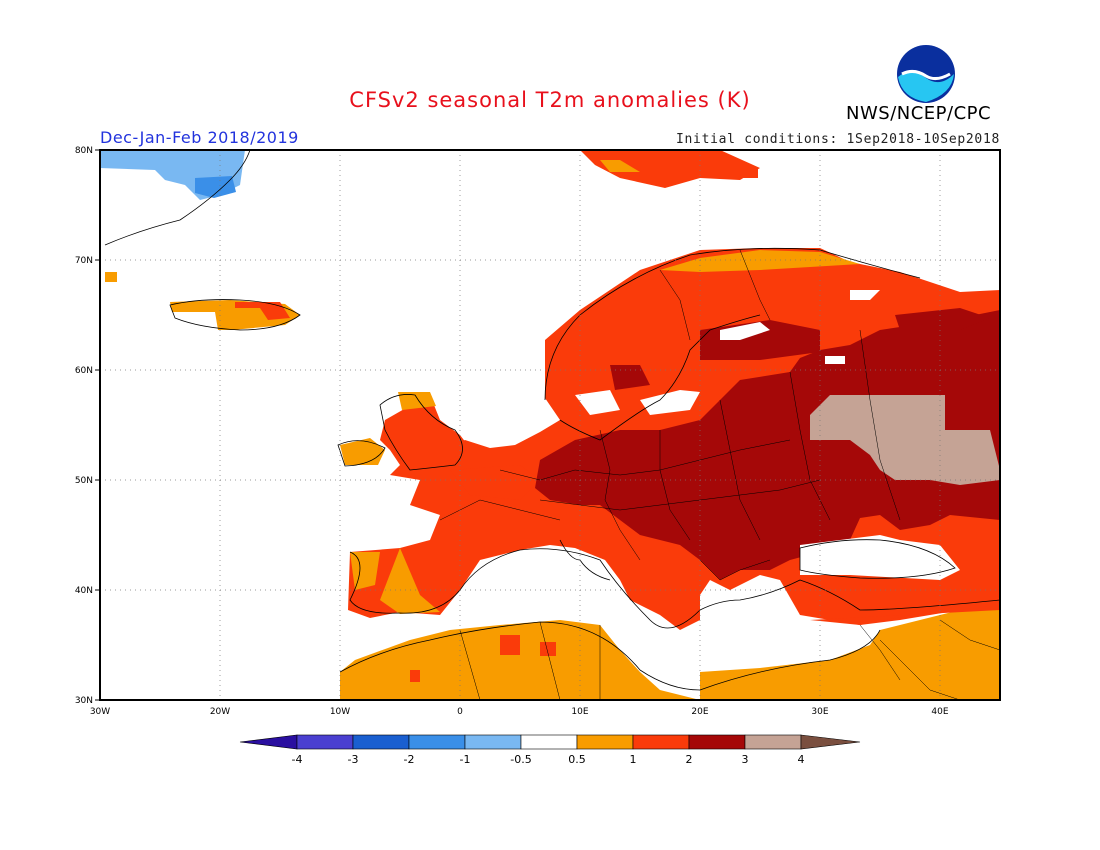 Image resolution: width=1100 pixels, height=850 pixels. I want to click on initial-conditions-label: Initial conditions: 1Sep2018-10Sep2018, so click(837, 139).